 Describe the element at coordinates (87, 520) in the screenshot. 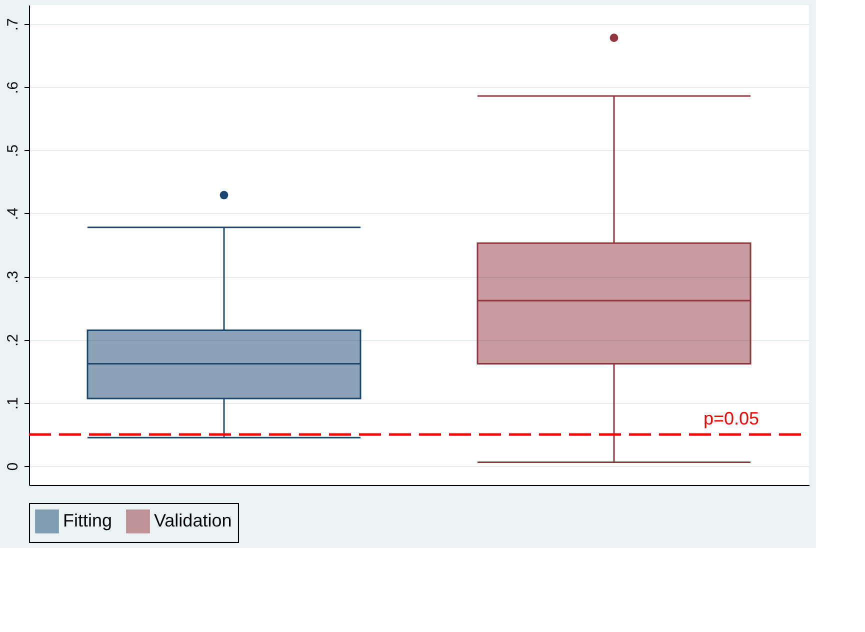

I see `legend-label: Fitting` at that location.